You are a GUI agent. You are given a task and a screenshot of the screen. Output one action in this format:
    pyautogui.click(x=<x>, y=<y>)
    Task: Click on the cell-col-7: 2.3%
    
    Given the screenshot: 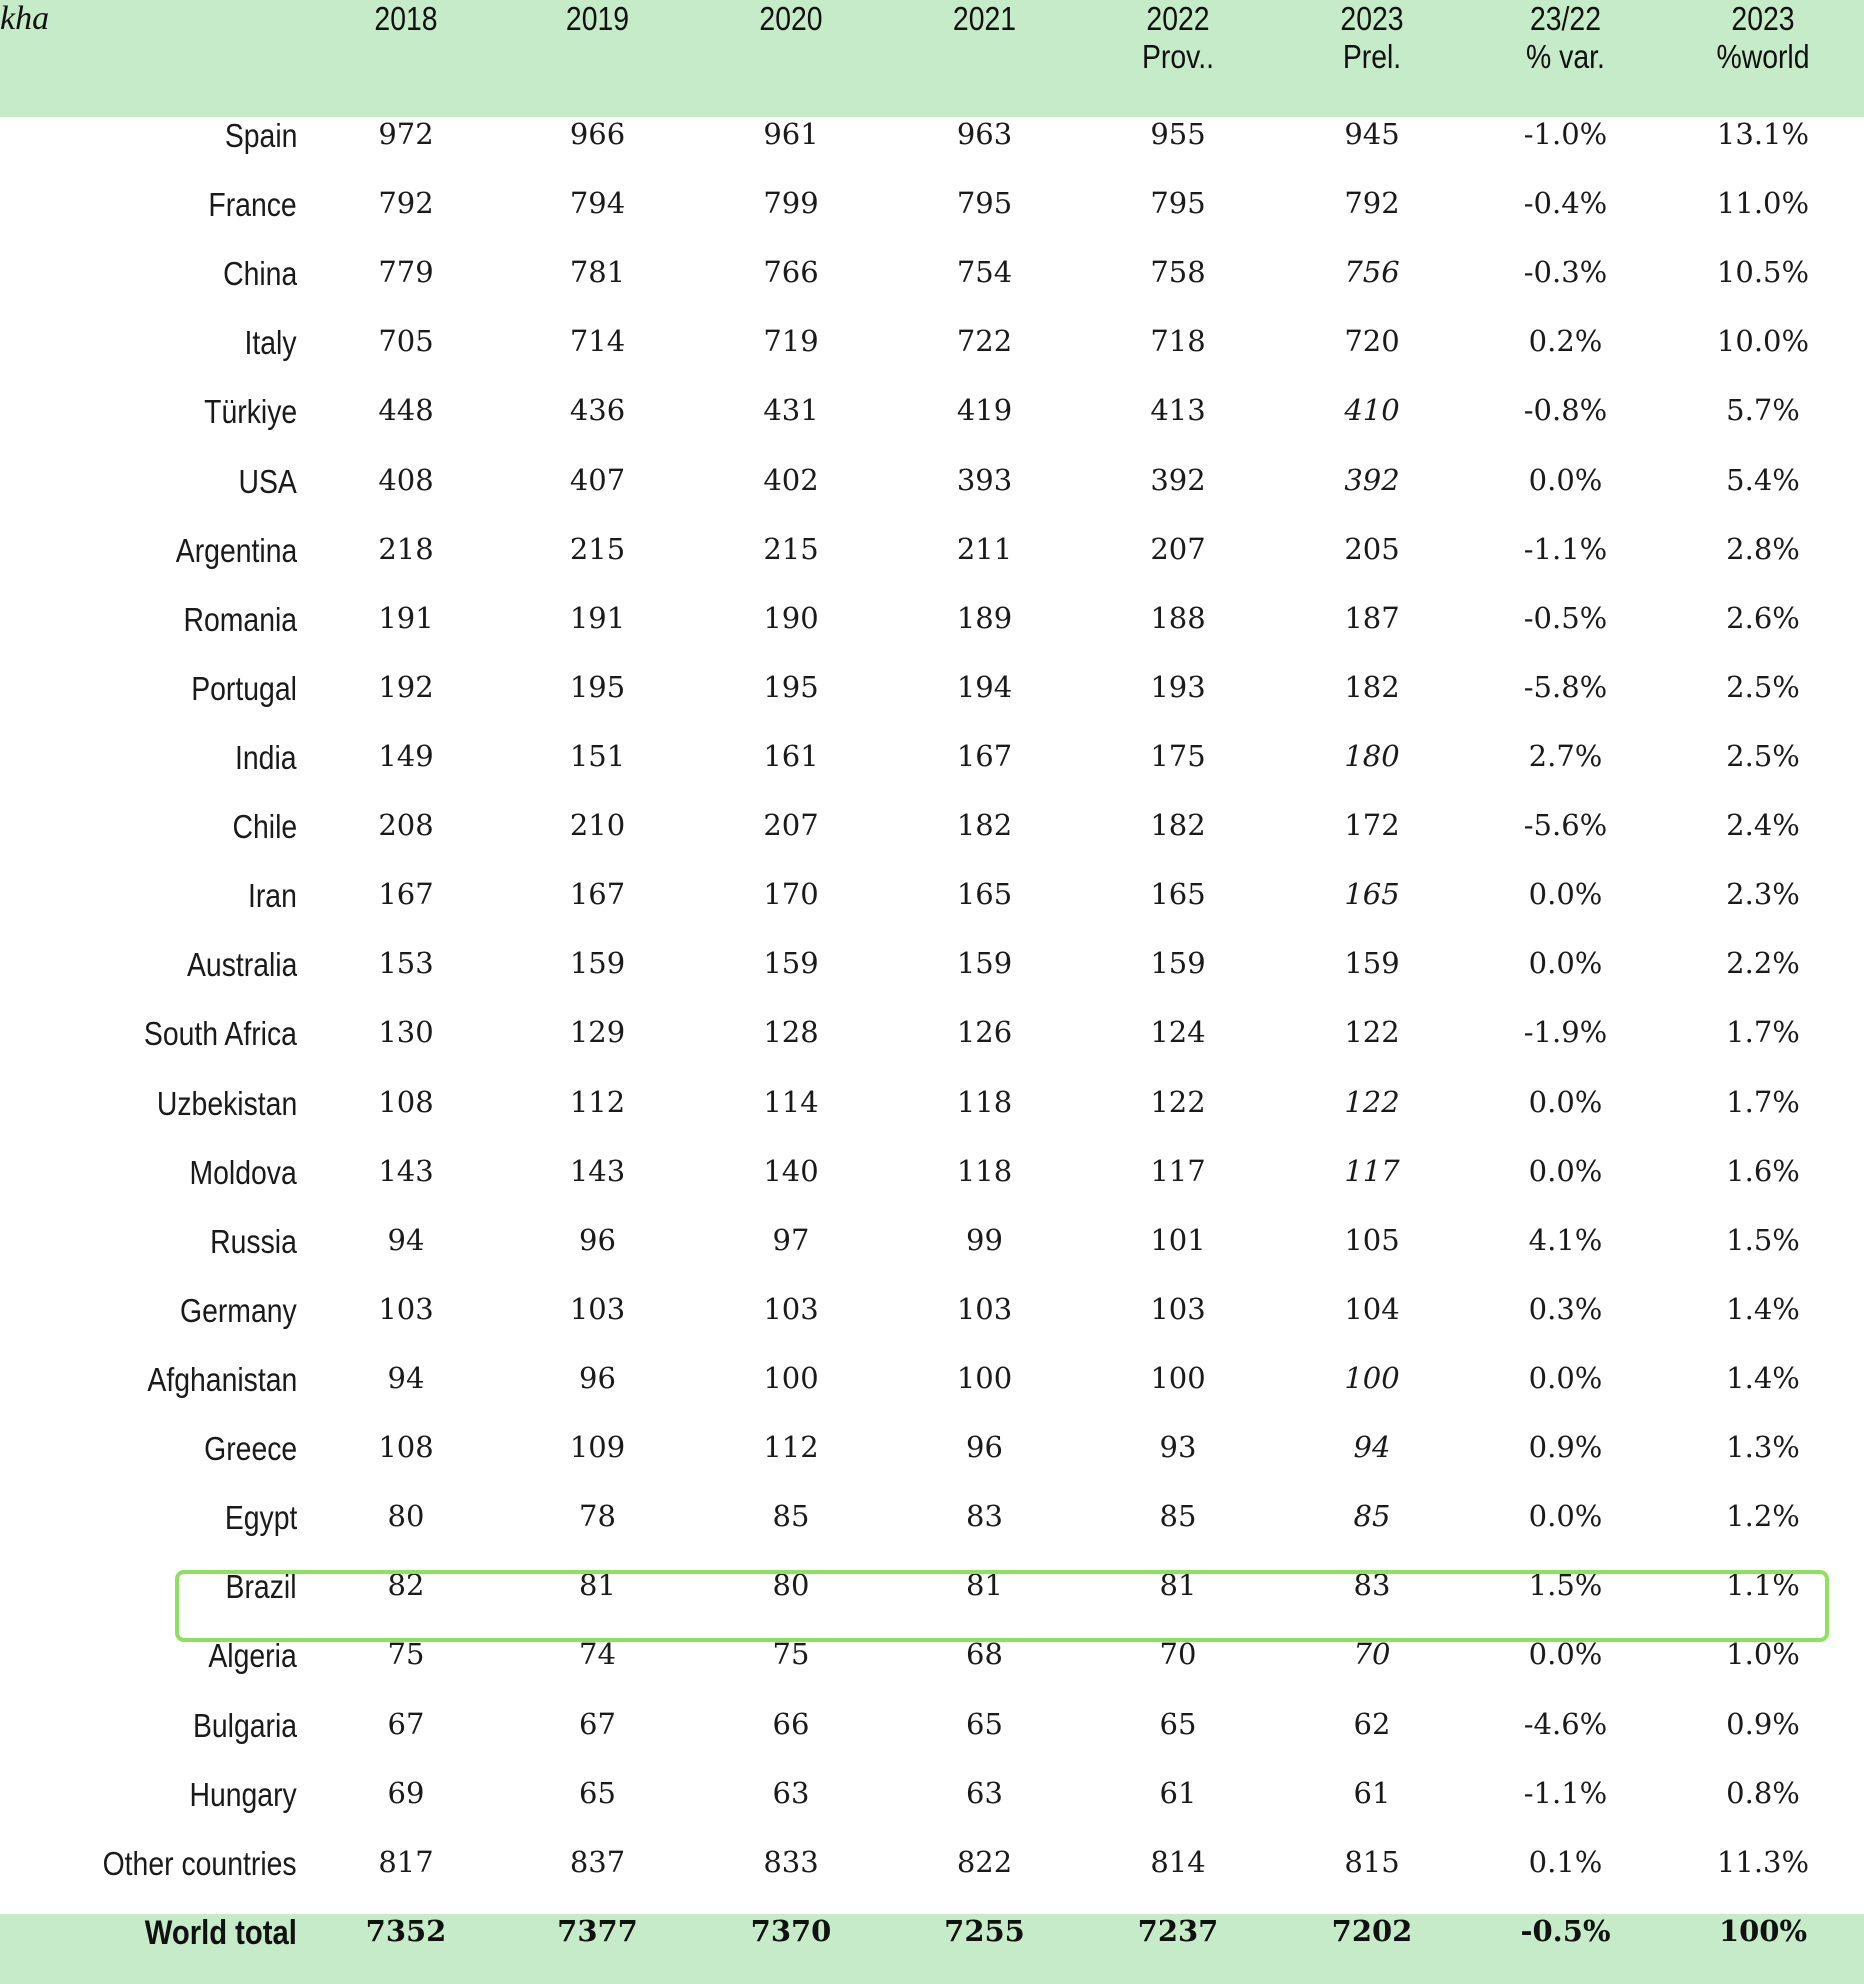 What is the action you would take?
    pyautogui.click(x=1763, y=894)
    